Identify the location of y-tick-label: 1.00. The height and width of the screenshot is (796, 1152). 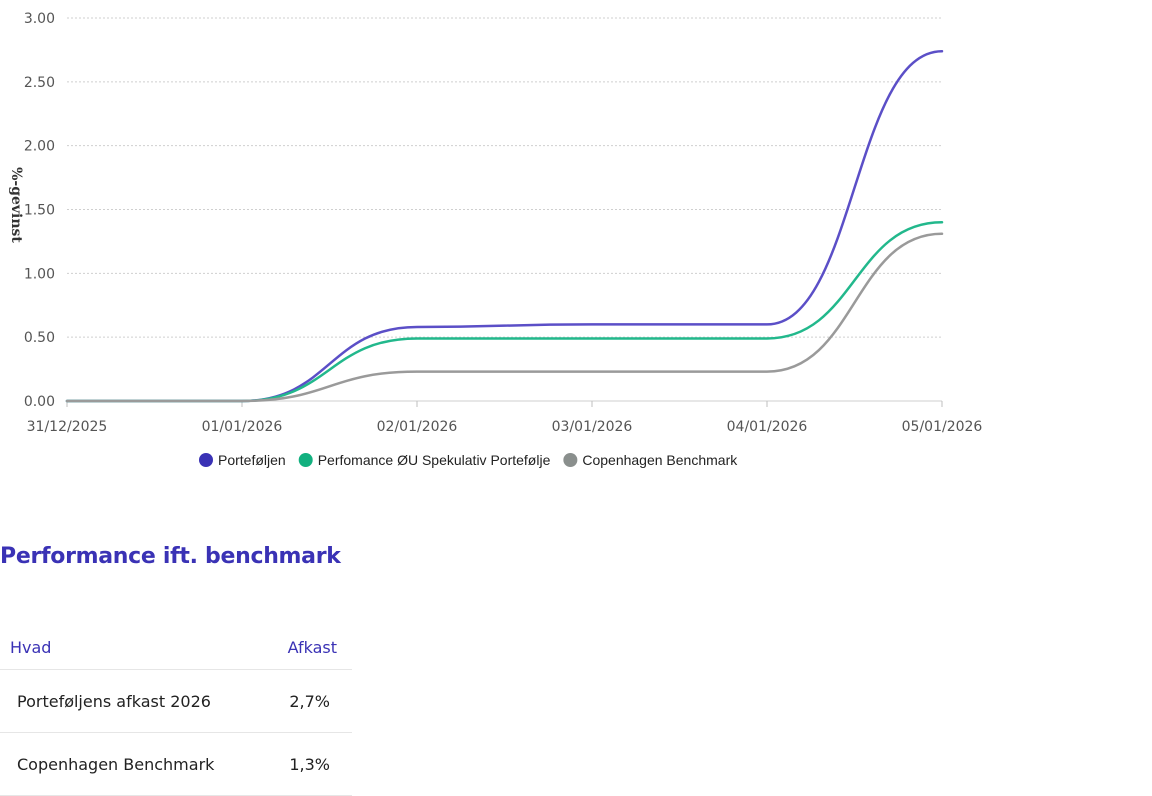
(39, 274).